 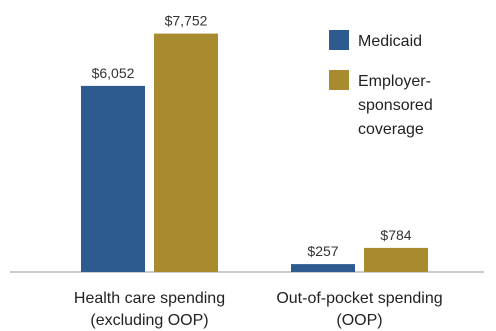 What do you see at coordinates (359, 298) in the screenshot?
I see `category-label-1-line-0: Out-of-pocket spending` at bounding box center [359, 298].